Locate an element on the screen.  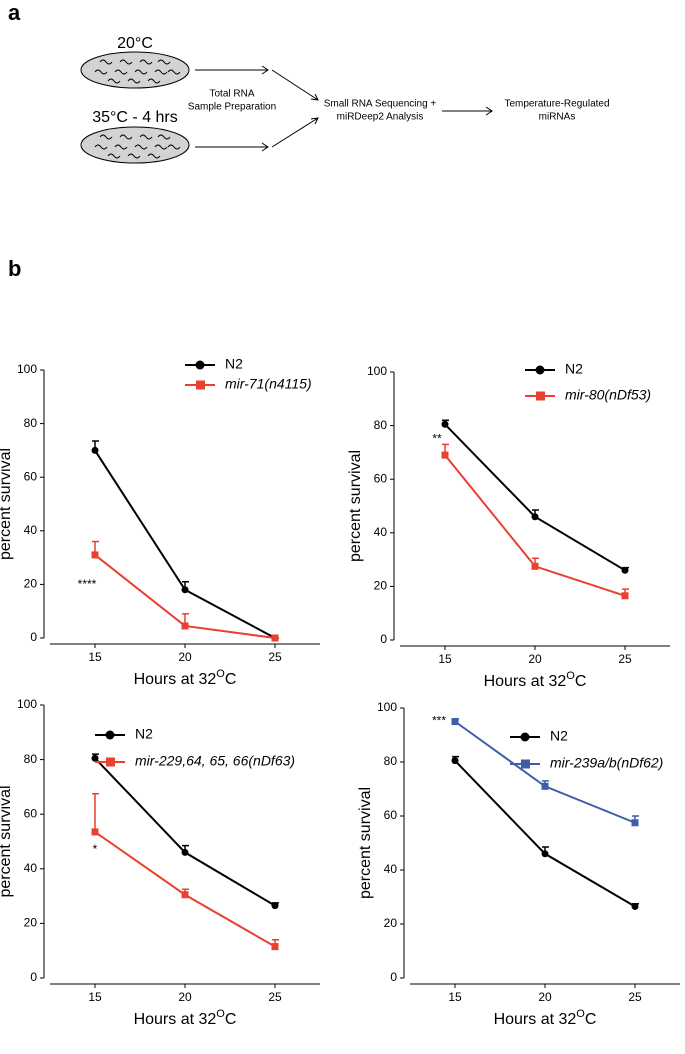
arrows is located at coordinates (344, 108).